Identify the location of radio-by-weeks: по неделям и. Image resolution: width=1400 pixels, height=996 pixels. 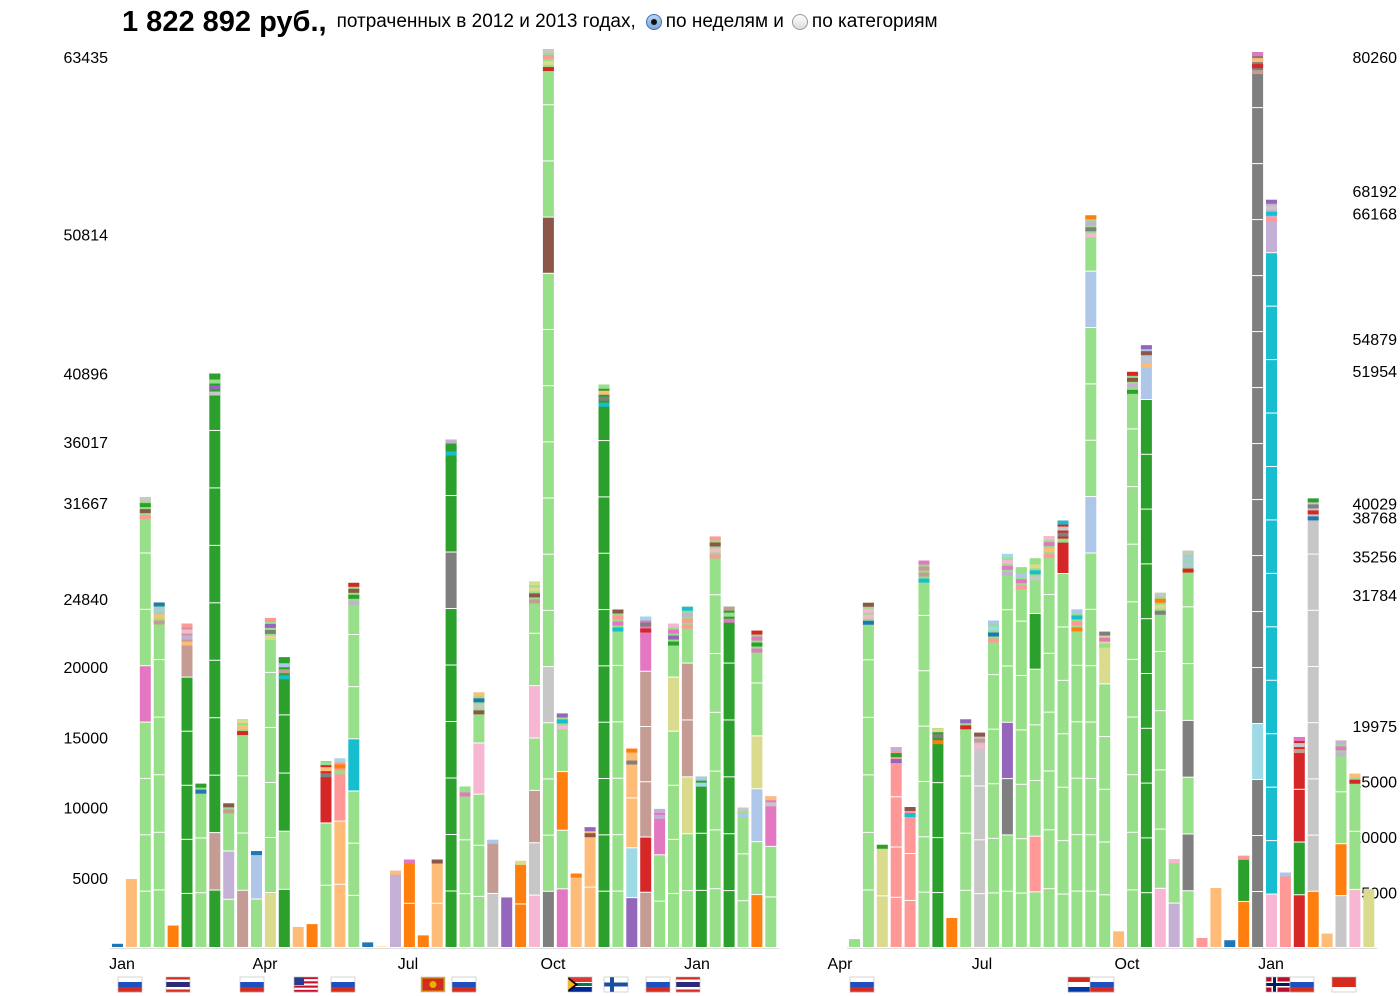
(714, 22).